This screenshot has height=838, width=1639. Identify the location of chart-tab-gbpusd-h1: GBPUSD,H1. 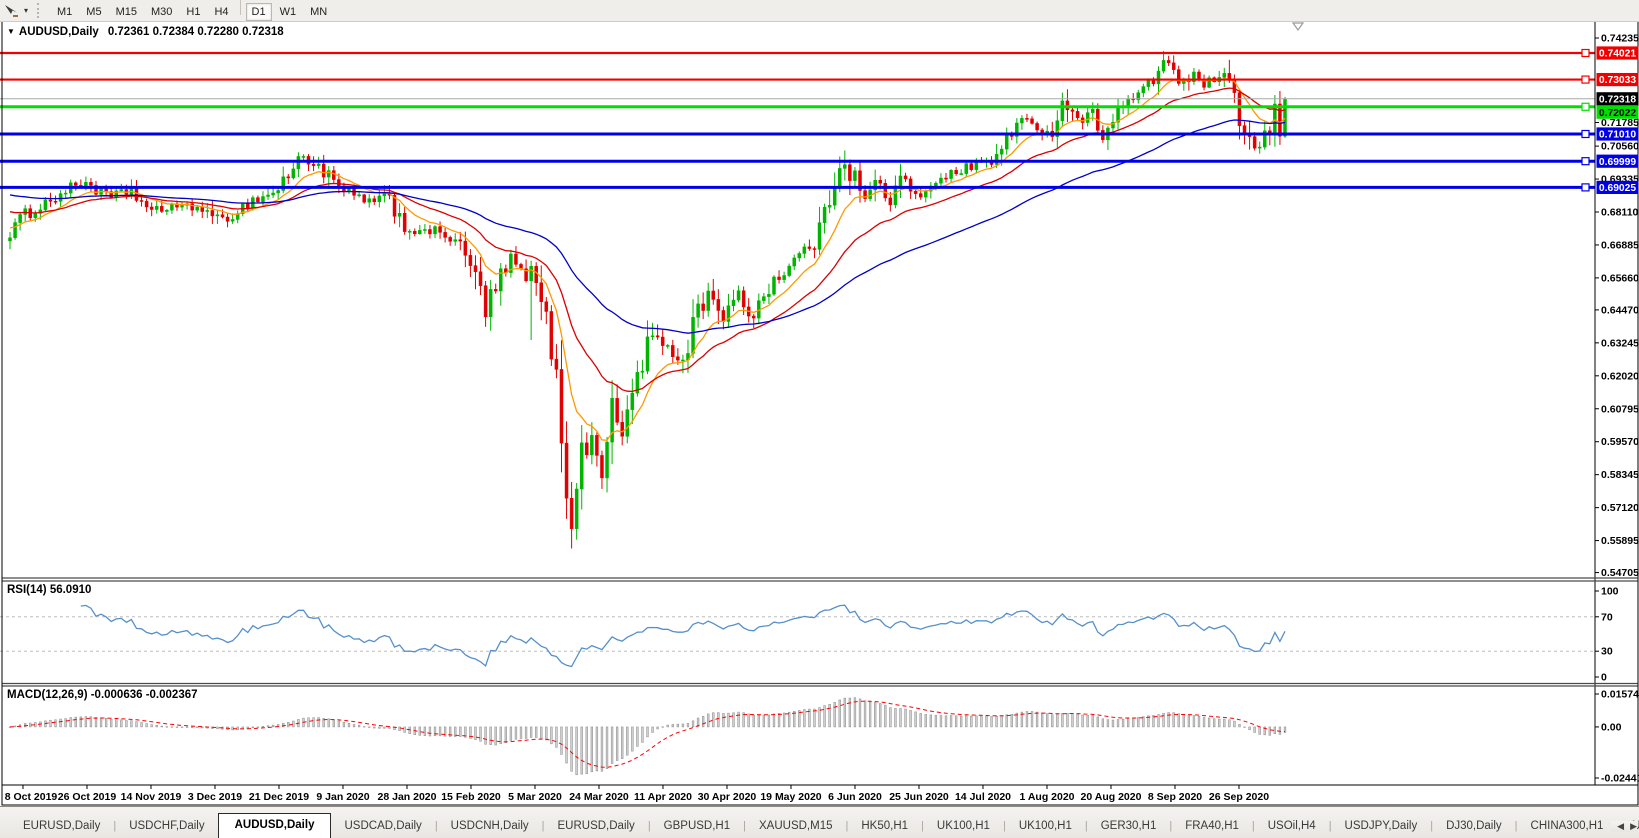
(697, 826).